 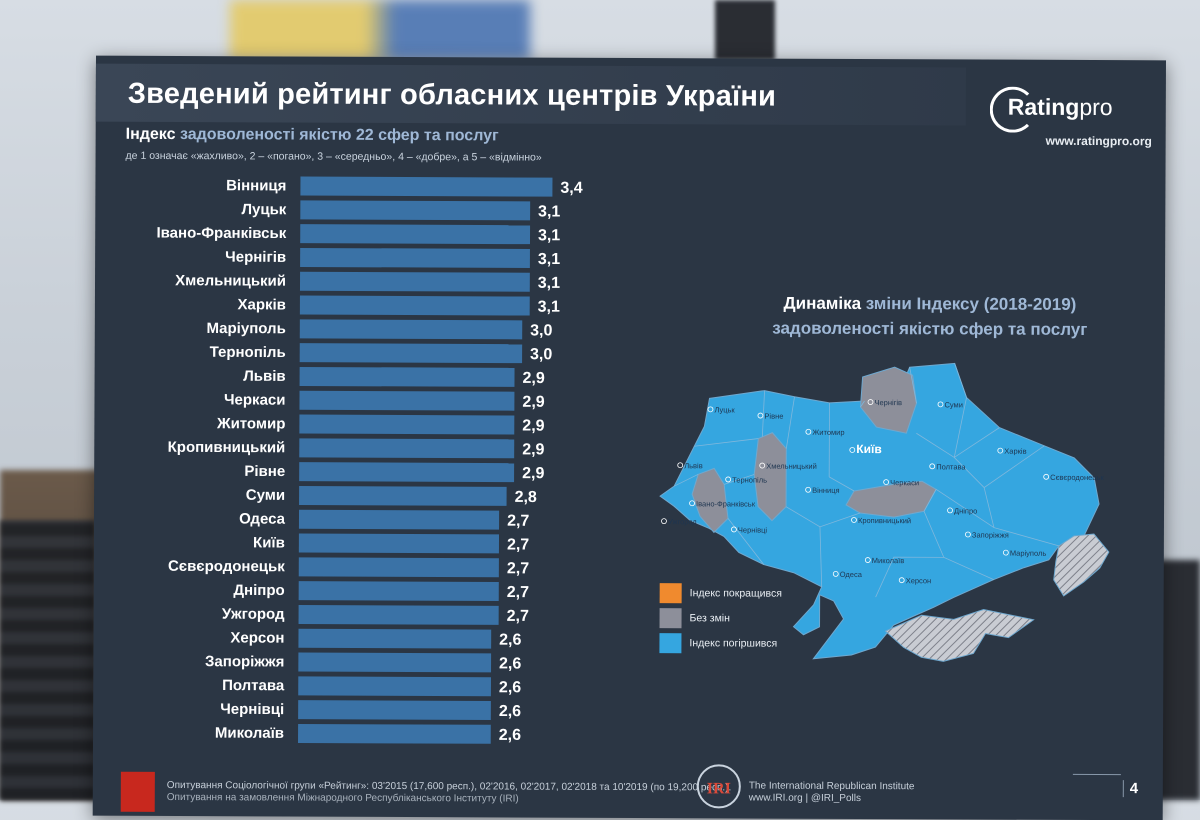 I want to click on city-label: Запоріжжя, so click(x=990, y=534).